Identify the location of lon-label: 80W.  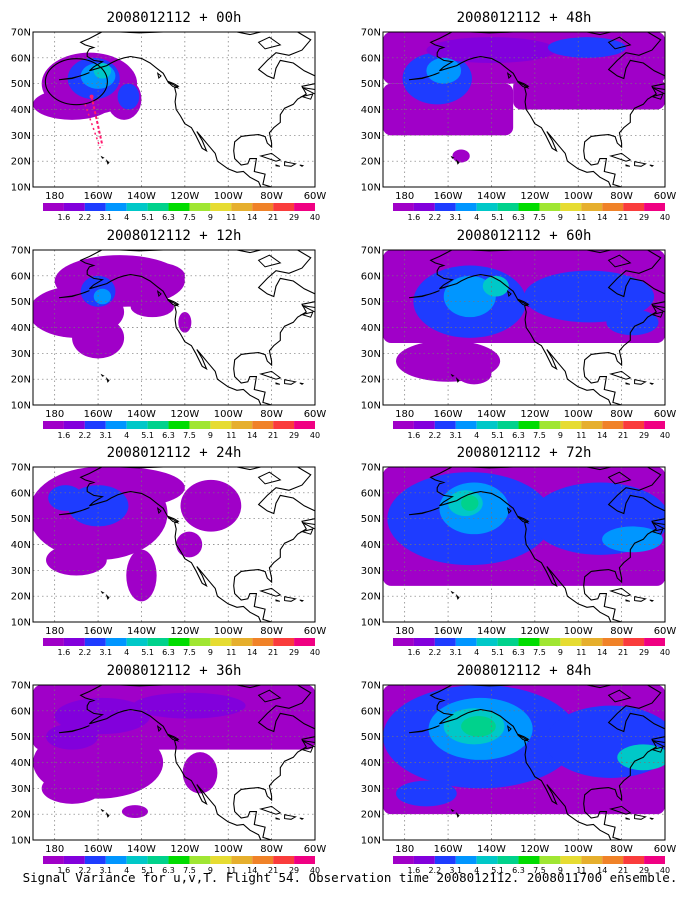
(621, 196).